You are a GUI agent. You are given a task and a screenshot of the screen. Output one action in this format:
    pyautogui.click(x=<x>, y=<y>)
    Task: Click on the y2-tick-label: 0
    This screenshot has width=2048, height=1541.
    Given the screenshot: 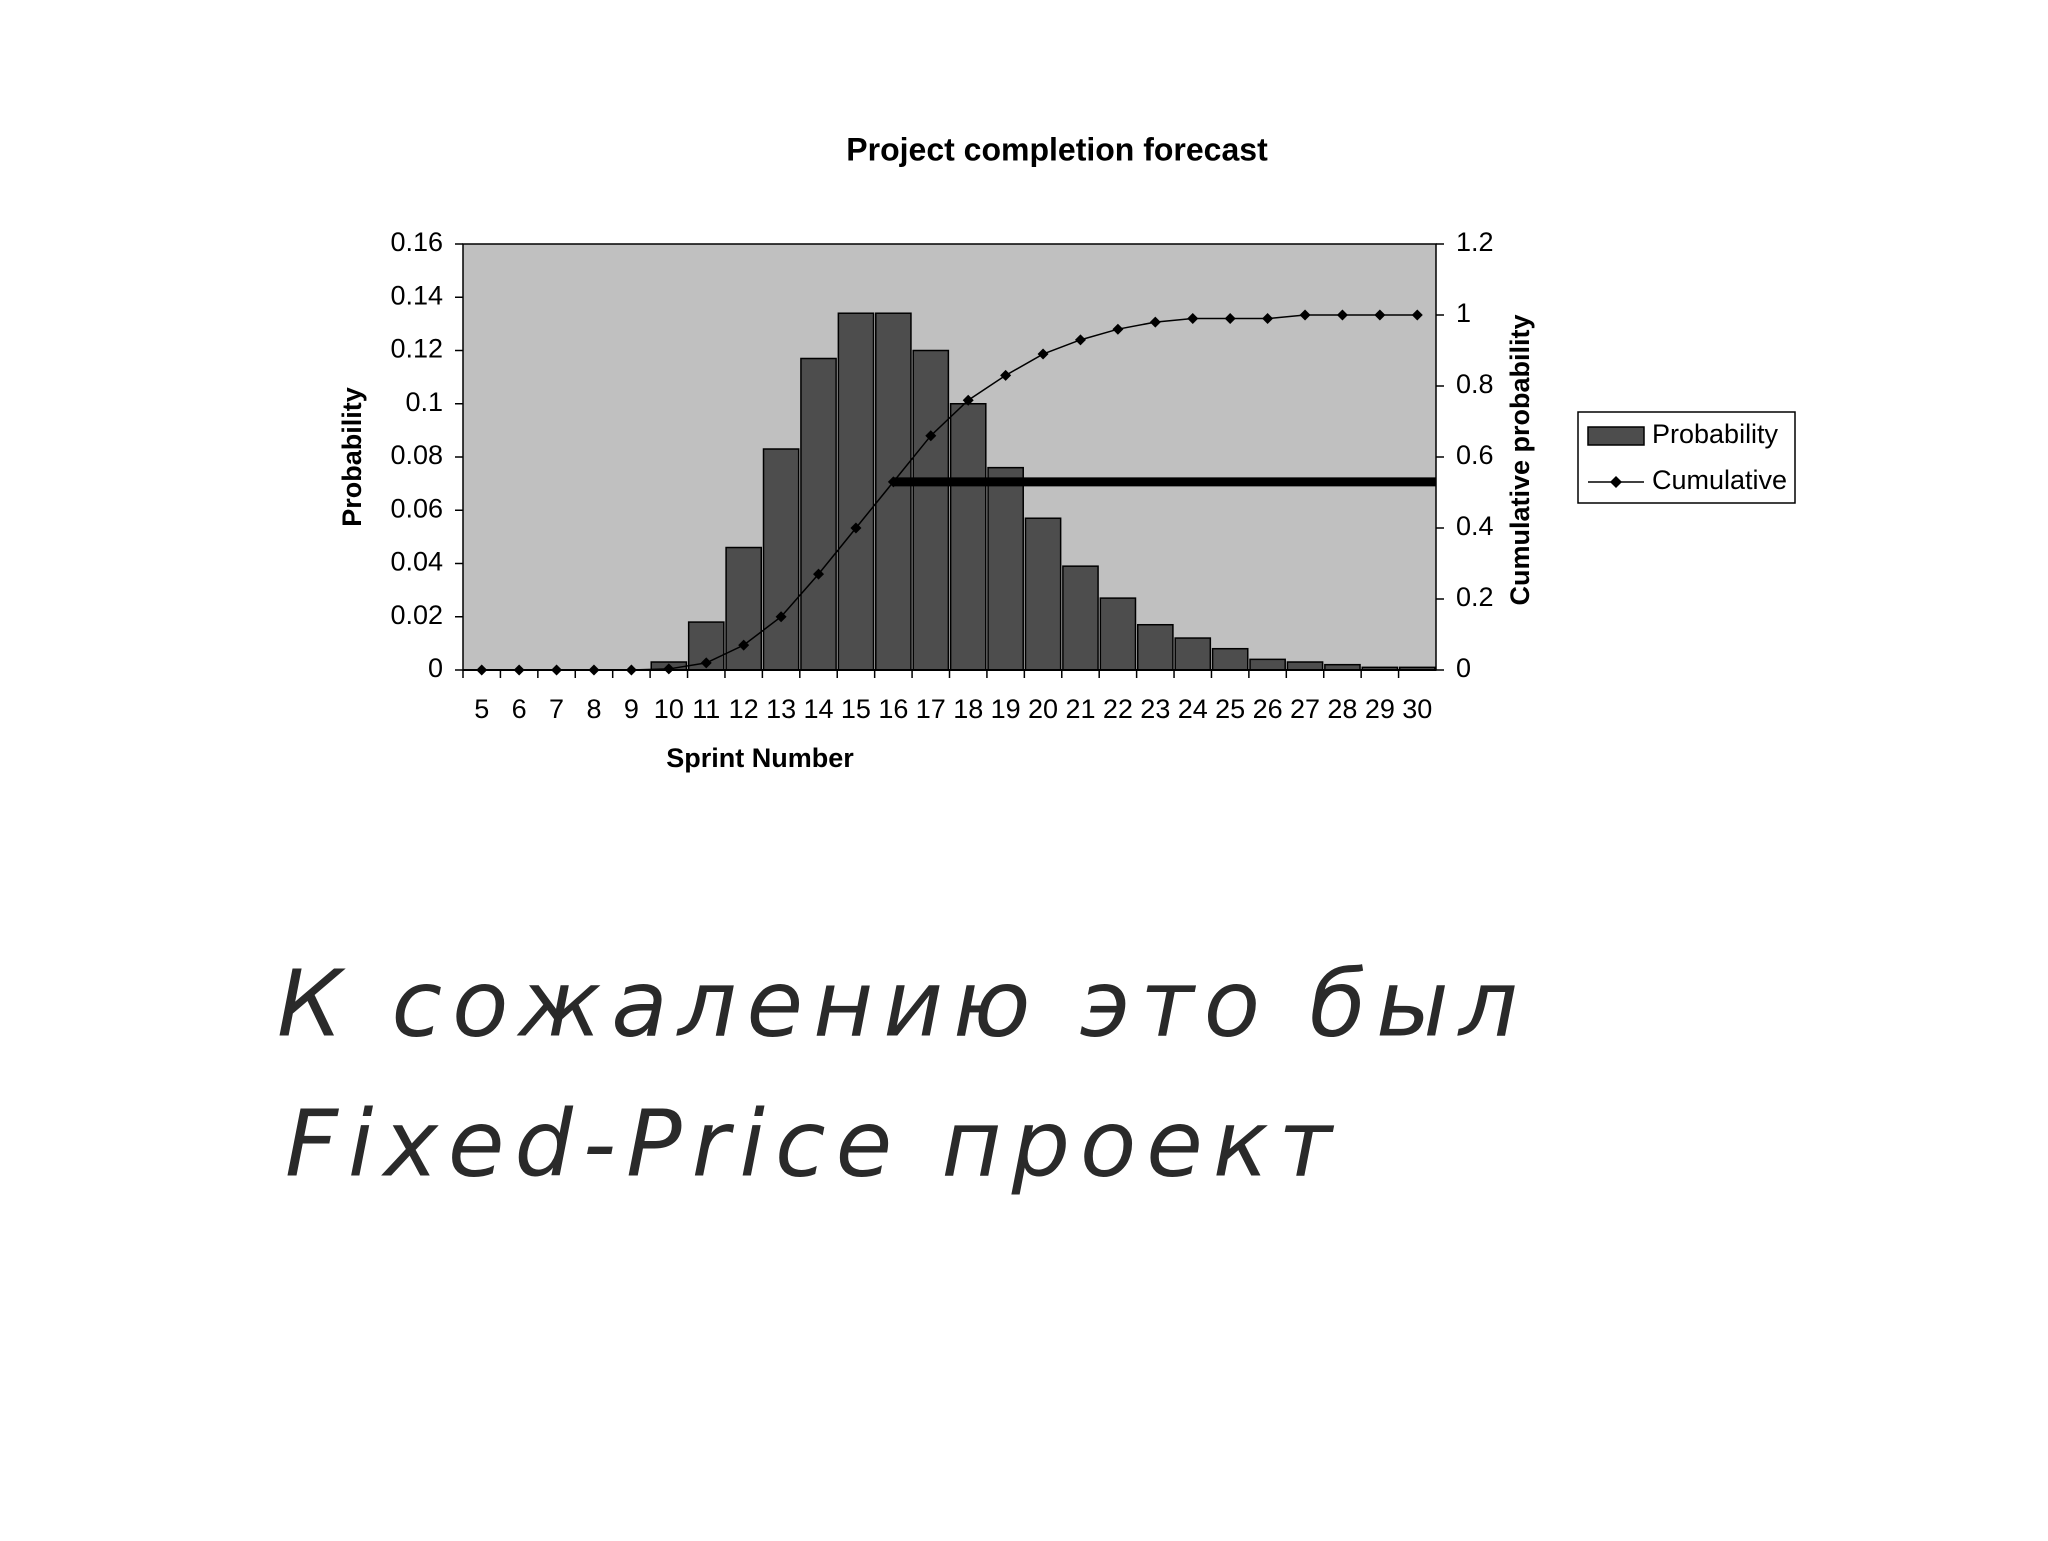 What is the action you would take?
    pyautogui.click(x=1463, y=668)
    